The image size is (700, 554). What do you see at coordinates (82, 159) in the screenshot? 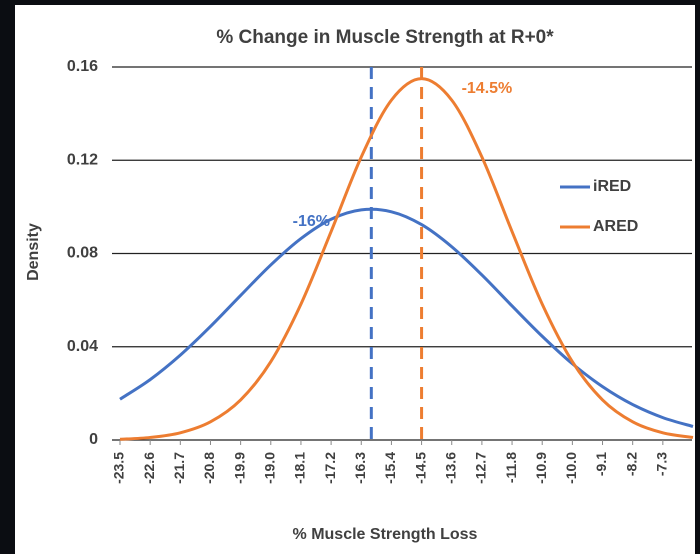
I see `y-tick-label: 0.12` at bounding box center [82, 159].